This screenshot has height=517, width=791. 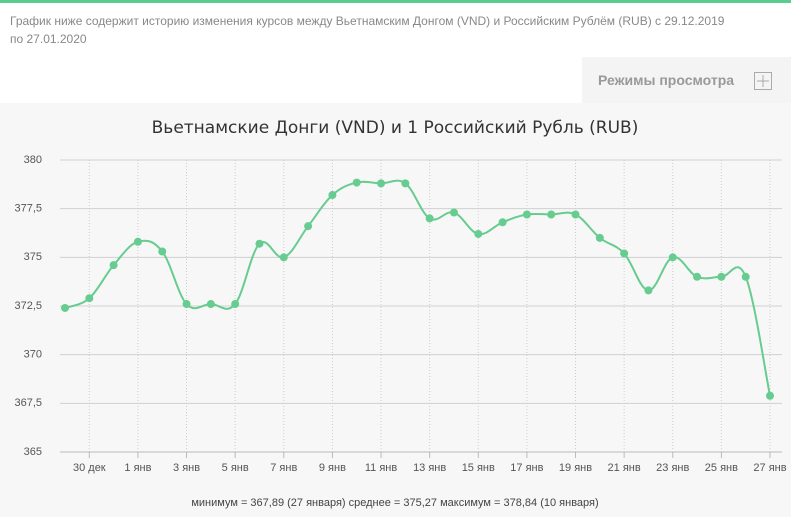 I want to click on y-tick-label: 377,5, so click(x=28, y=209).